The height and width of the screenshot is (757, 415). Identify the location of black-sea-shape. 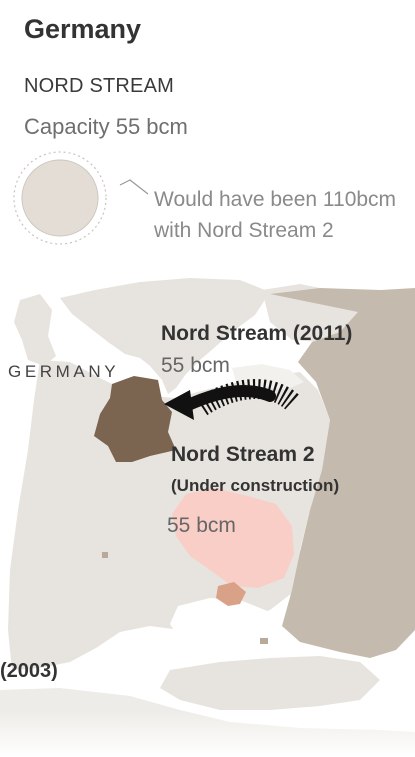
(228, 627).